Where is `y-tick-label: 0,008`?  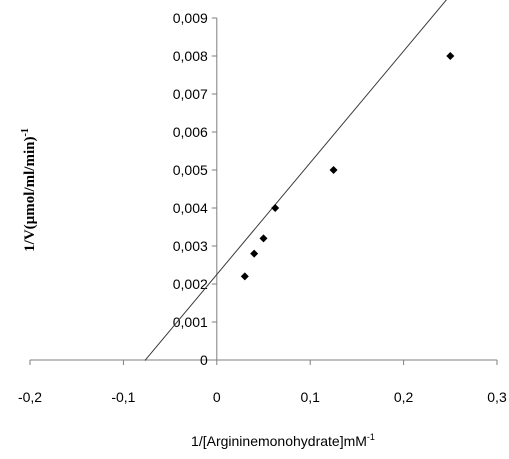
y-tick-label: 0,008 is located at coordinates (190, 56).